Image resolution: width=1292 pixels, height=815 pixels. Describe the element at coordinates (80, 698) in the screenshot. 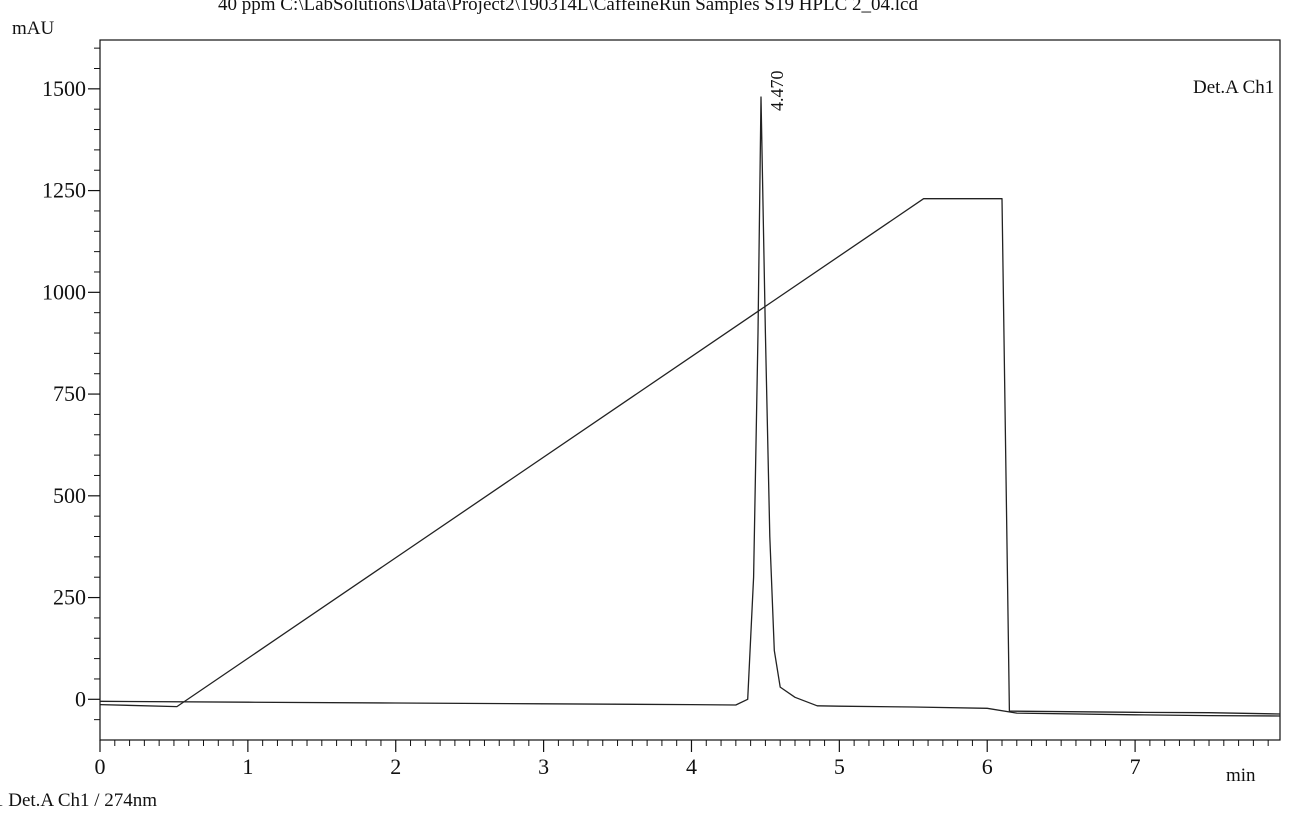

I see `y-tick-label: 0` at that location.